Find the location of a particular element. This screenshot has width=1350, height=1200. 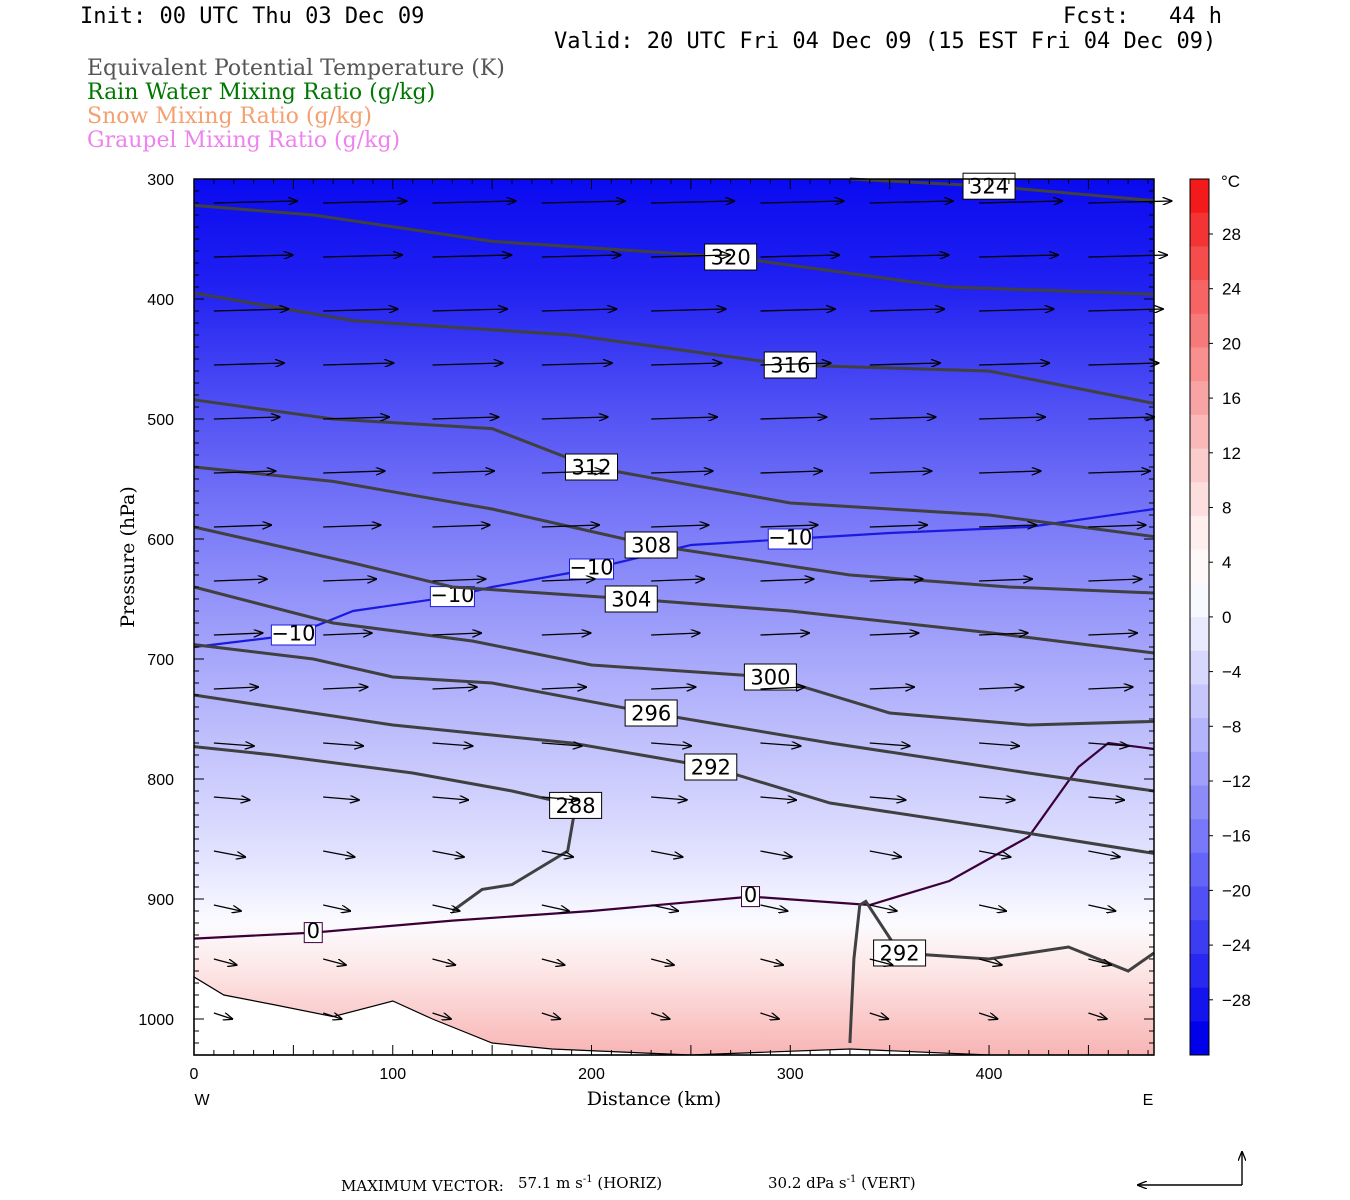

y-tick-label: 400 is located at coordinates (160, 300).